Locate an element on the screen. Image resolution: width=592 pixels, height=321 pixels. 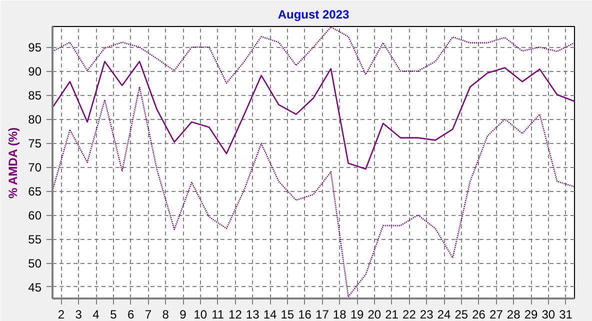
x-tick-label: 22 is located at coordinates (409, 314).